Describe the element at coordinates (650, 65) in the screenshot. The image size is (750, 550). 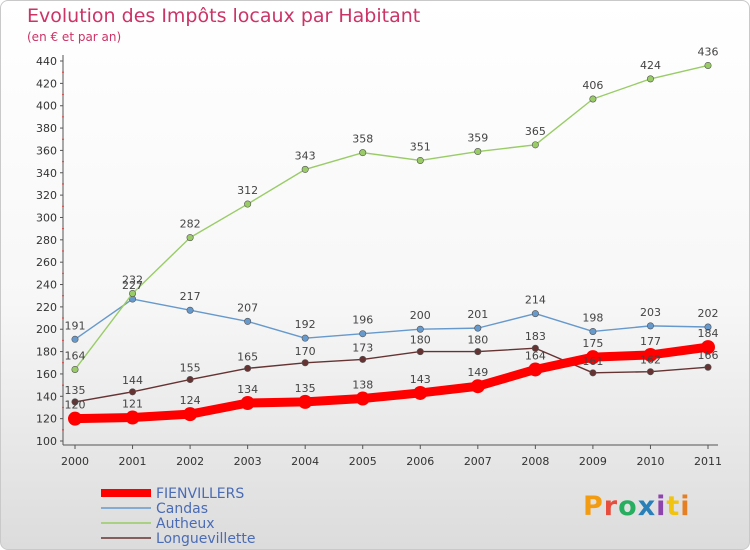
I see `data-label: 424` at that location.